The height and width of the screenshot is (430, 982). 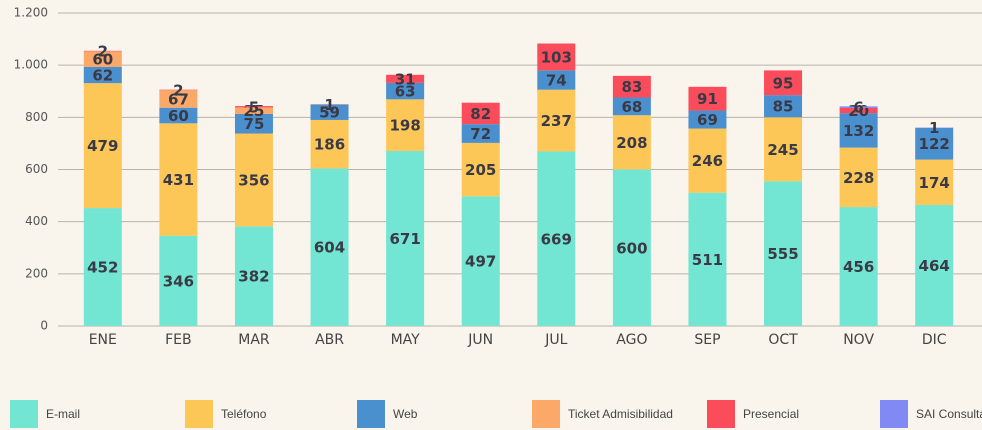 What do you see at coordinates (329, 105) in the screenshot?
I see `data-label: 1` at bounding box center [329, 105].